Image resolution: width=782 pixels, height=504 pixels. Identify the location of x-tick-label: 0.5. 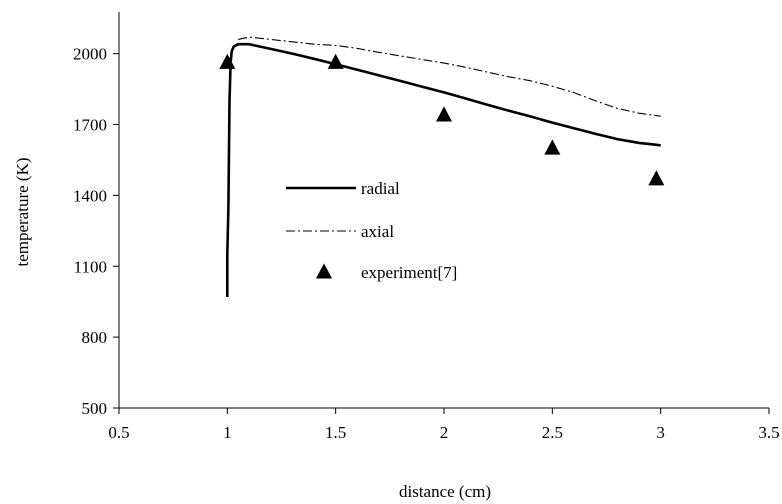
(118, 432).